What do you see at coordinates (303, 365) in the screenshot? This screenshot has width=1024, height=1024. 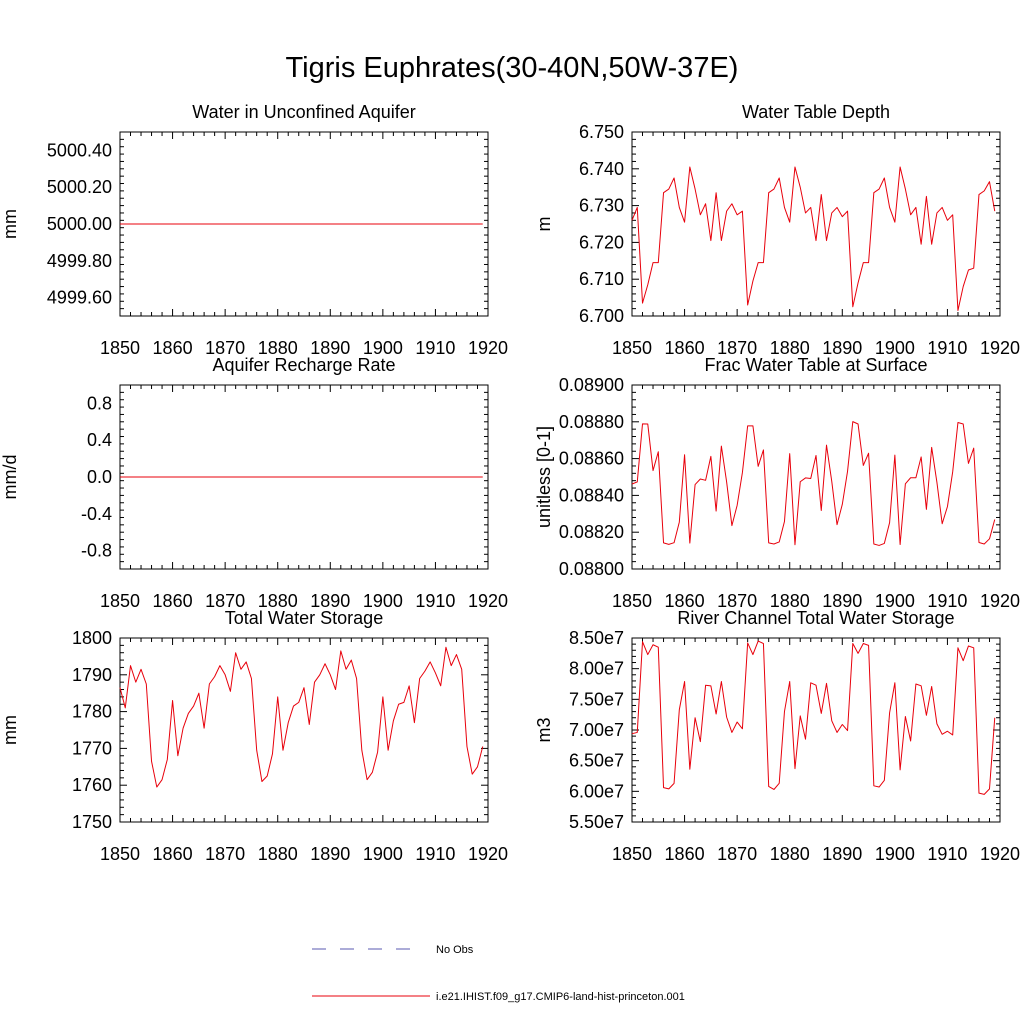 I see `panel-title: Aquifer Recharge Rate` at bounding box center [303, 365].